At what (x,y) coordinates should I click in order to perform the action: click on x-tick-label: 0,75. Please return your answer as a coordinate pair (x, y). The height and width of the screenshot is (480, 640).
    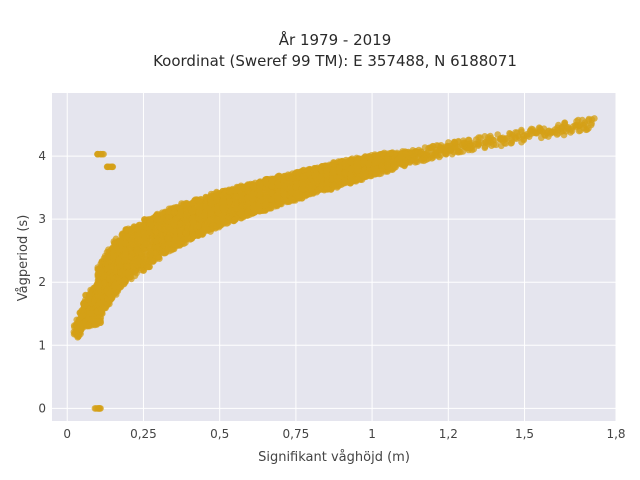
    Looking at the image, I should click on (296, 434).